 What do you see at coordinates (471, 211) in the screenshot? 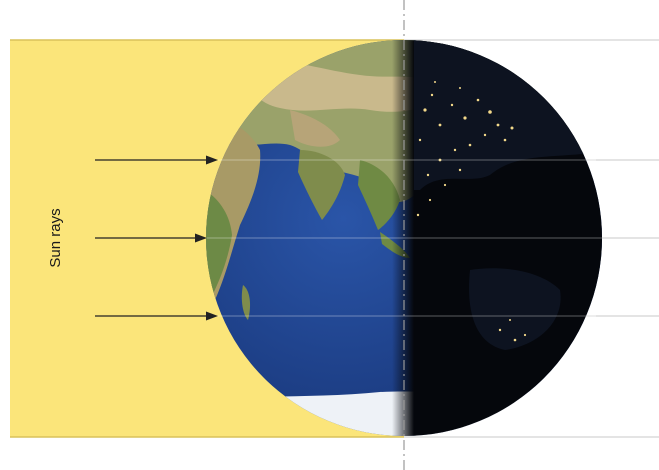
I see `city-lights` at bounding box center [471, 211].